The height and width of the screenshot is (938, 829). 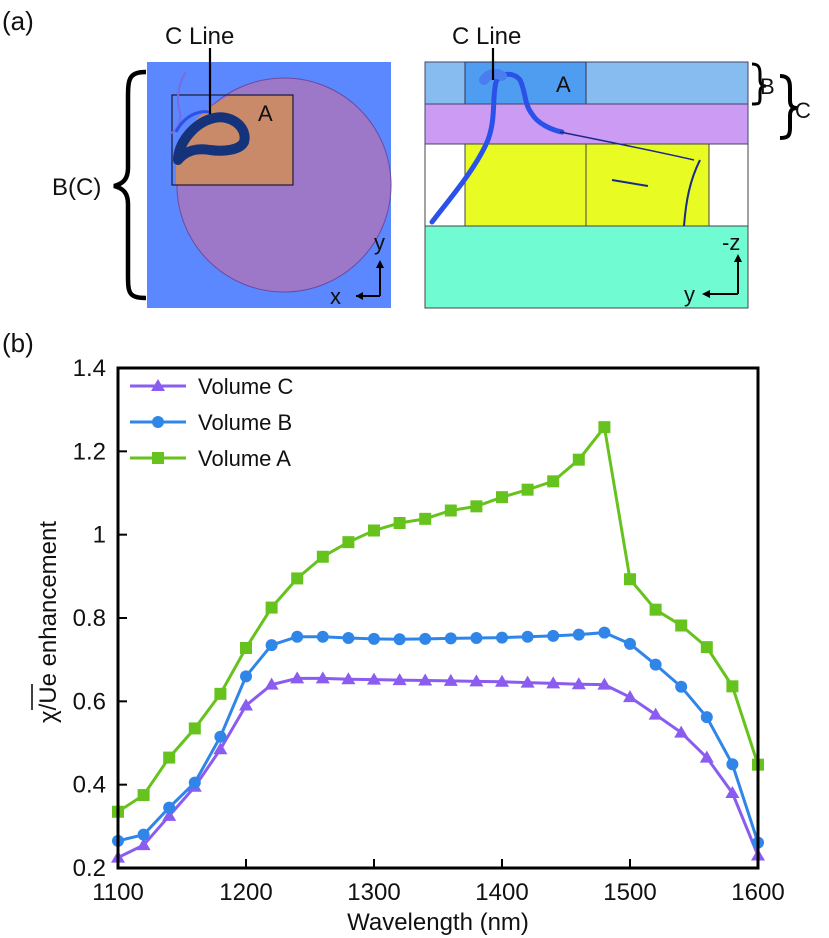 I want to click on legend: Volume C Volume B Volume A, so click(x=211, y=422).